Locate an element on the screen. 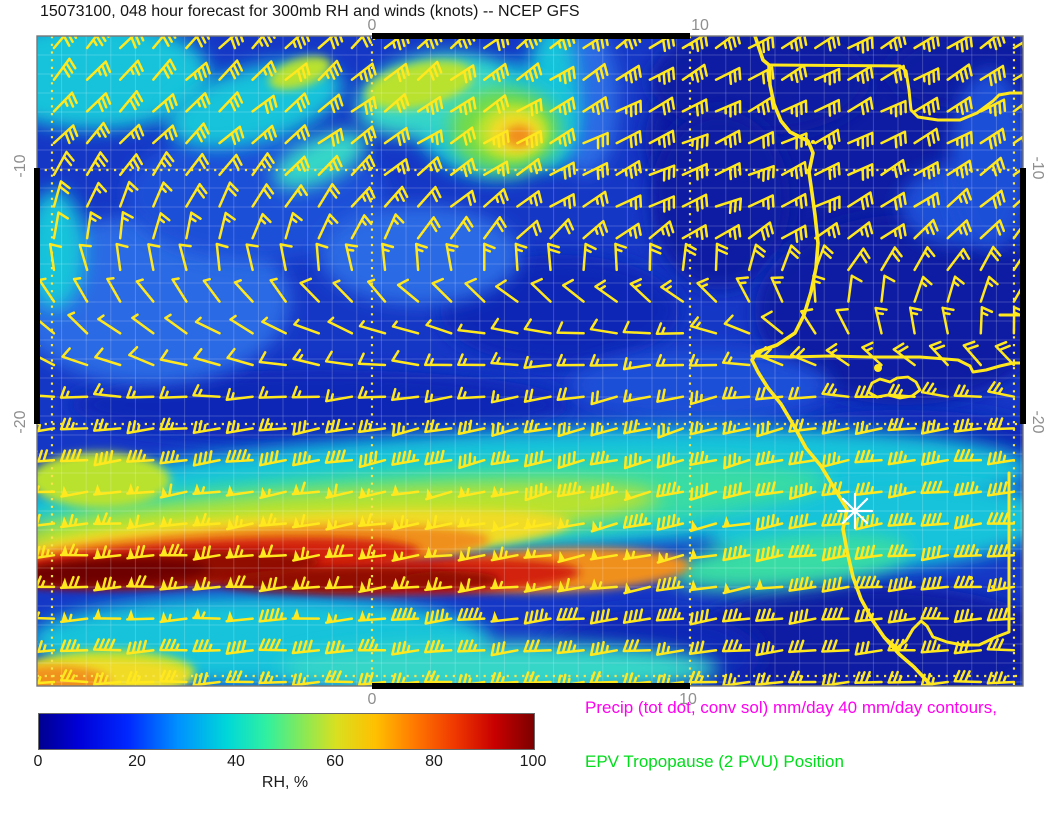  bottom-axis-tick-0: 0 is located at coordinates (372, 699).